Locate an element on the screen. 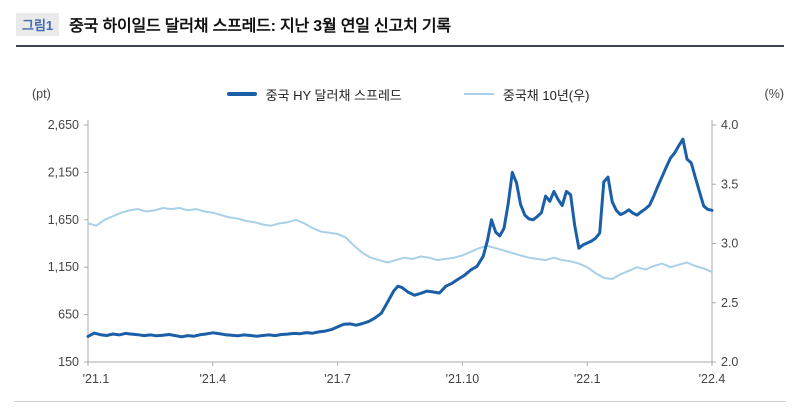 The image size is (800, 418). figure-title: 중국 하이일드 달러채 스프레드: 지난 3월 연일 신고치 기록 is located at coordinates (260, 26).